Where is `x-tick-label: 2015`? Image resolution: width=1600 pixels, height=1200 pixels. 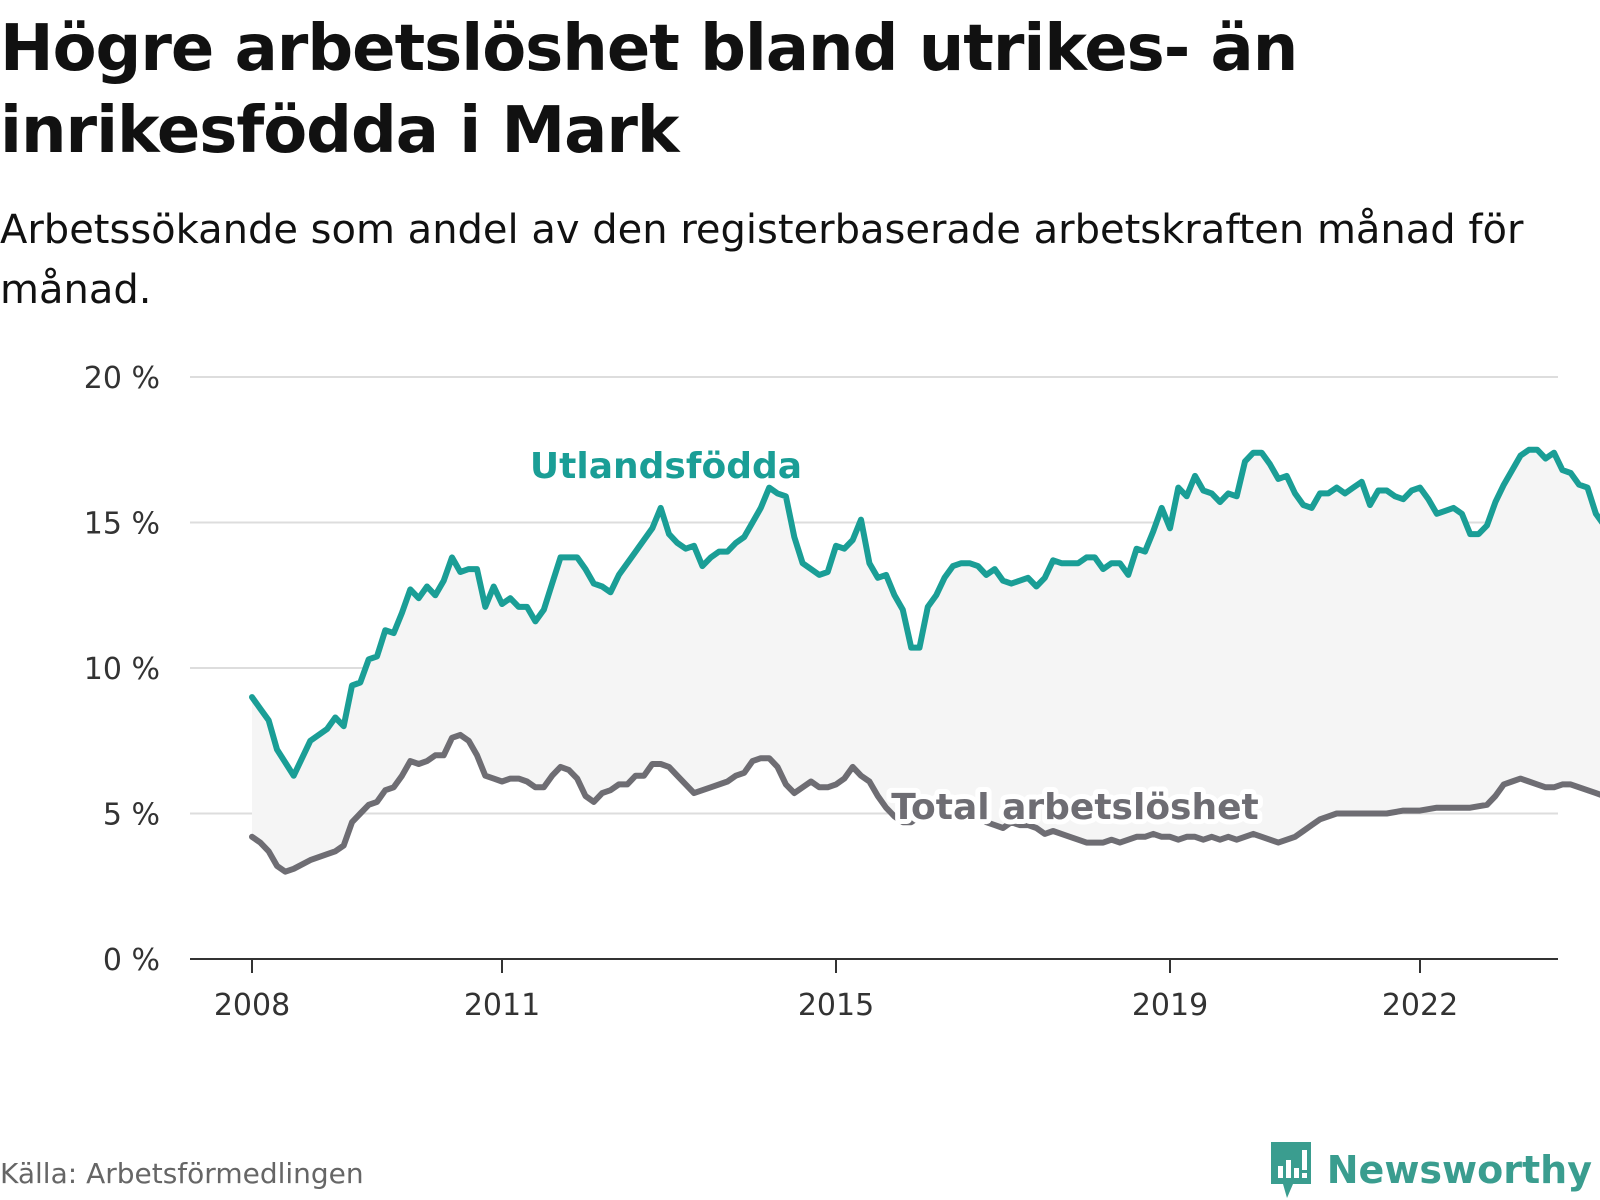 x-tick-label: 2015 is located at coordinates (836, 1005).